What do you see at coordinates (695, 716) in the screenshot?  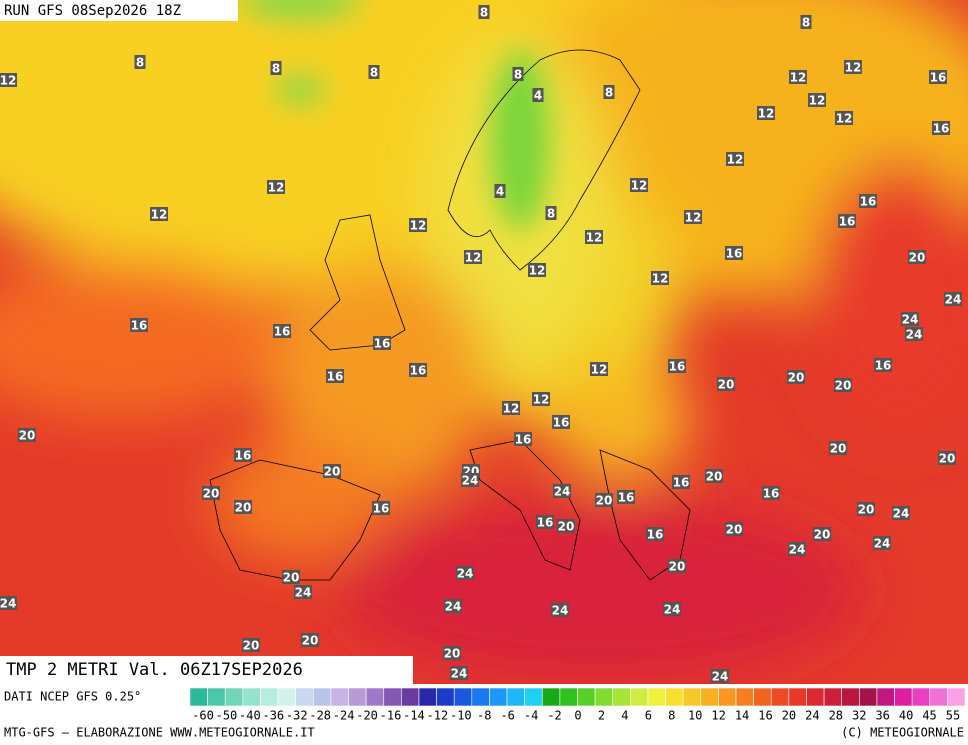 I see `scale-label: 10` at bounding box center [695, 716].